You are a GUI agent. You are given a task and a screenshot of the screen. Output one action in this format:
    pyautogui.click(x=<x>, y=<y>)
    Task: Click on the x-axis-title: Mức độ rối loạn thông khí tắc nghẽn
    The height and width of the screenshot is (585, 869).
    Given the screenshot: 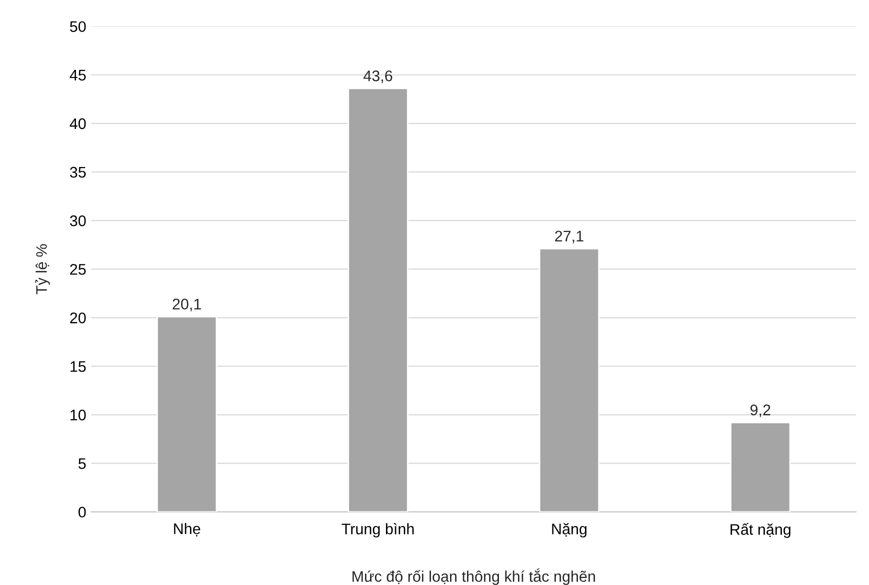 What is the action you would take?
    pyautogui.click(x=473, y=576)
    